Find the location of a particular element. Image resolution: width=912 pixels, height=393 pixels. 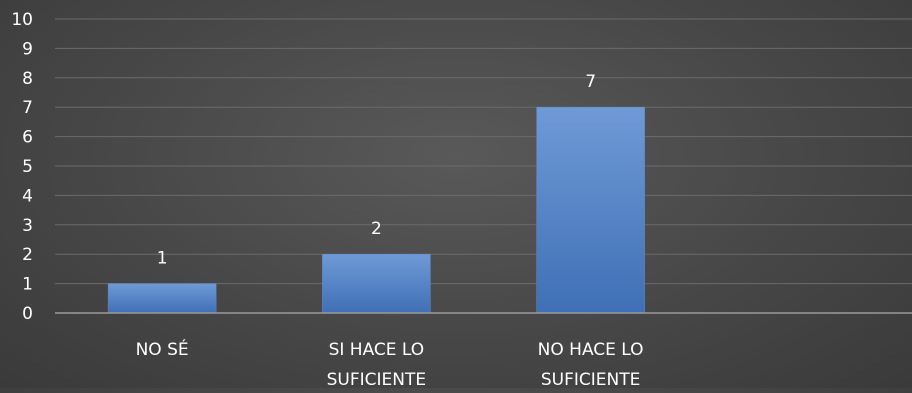

y-axis-tick-labels: 0 1 2 3 4 5 6 7 8 9 10 is located at coordinates (22, 167).